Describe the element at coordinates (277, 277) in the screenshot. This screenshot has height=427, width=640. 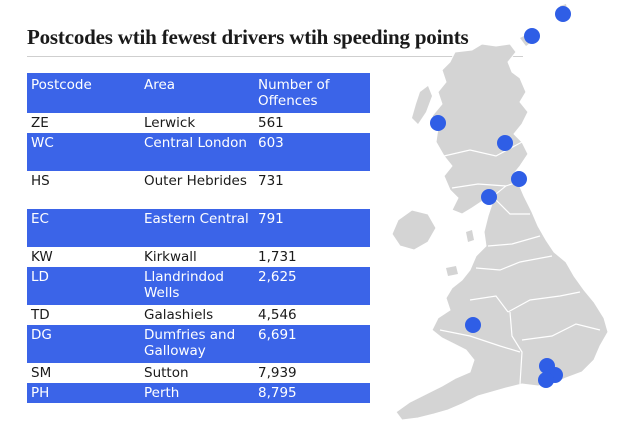
I see `offences-cell: 2,625` at that location.